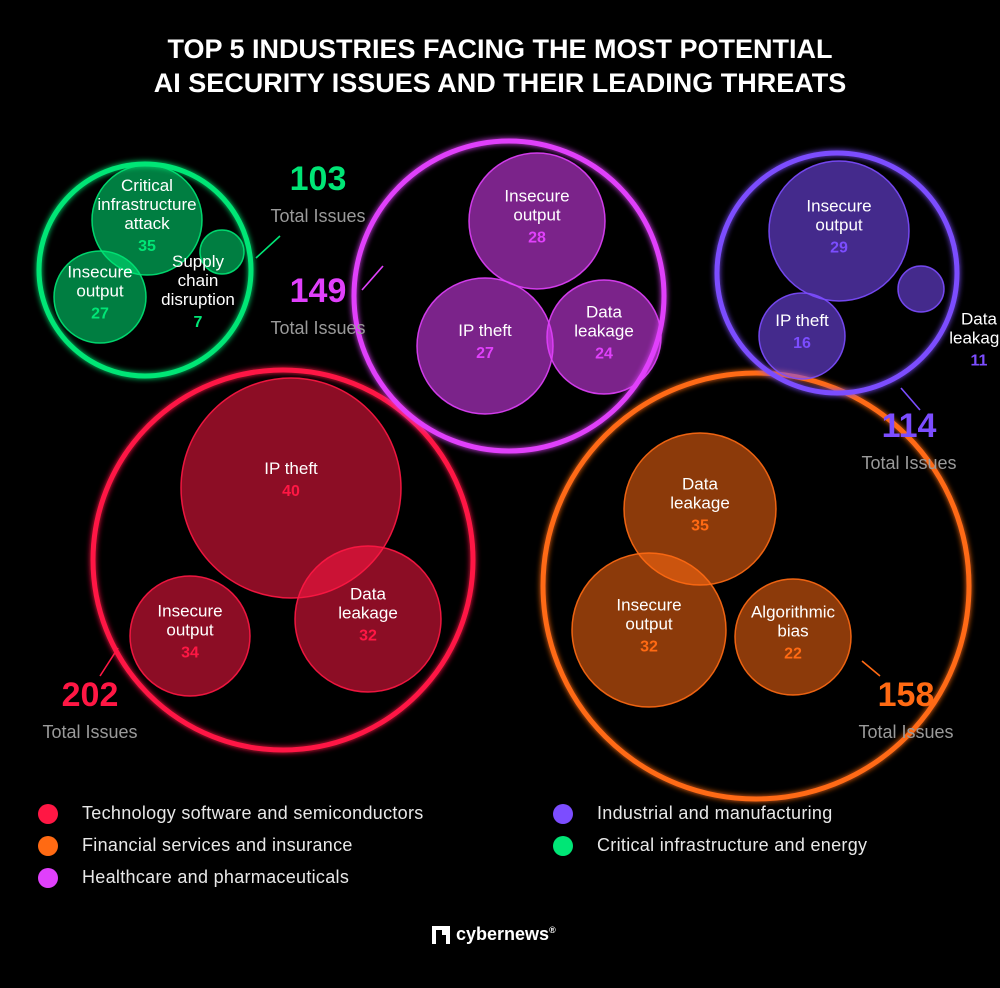 Image resolution: width=1000 pixels, height=988 pixels. Describe the element at coordinates (198, 261) in the screenshot. I see `threat-label: Supply` at that location.